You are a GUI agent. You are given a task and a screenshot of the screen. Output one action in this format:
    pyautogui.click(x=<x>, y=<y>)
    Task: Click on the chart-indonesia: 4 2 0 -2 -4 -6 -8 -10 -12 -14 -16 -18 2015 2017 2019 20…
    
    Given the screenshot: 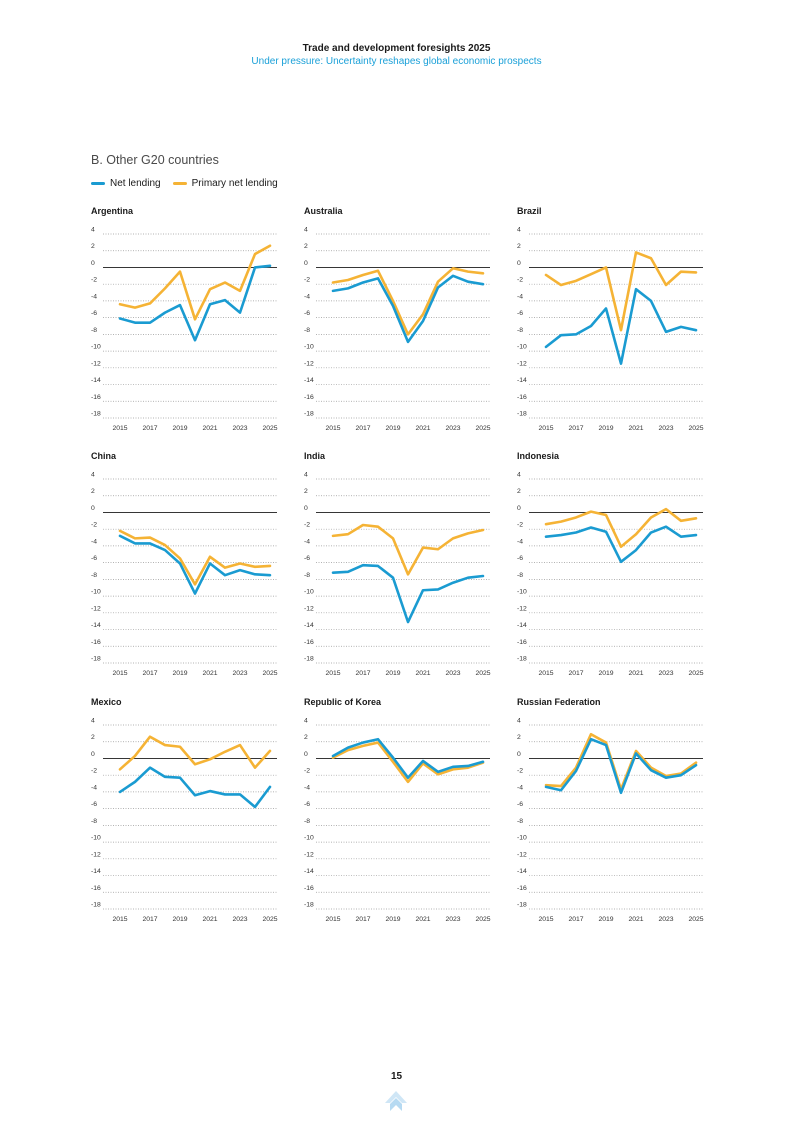 What is the action you would take?
    pyautogui.click(x=610, y=575)
    